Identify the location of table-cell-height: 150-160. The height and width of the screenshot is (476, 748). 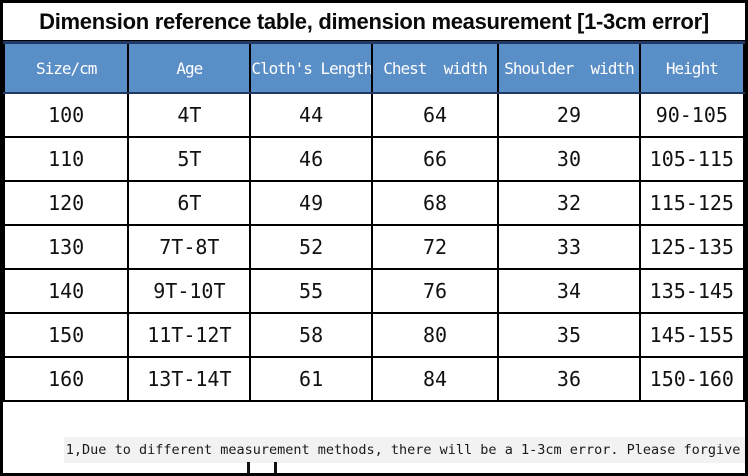
(691, 379).